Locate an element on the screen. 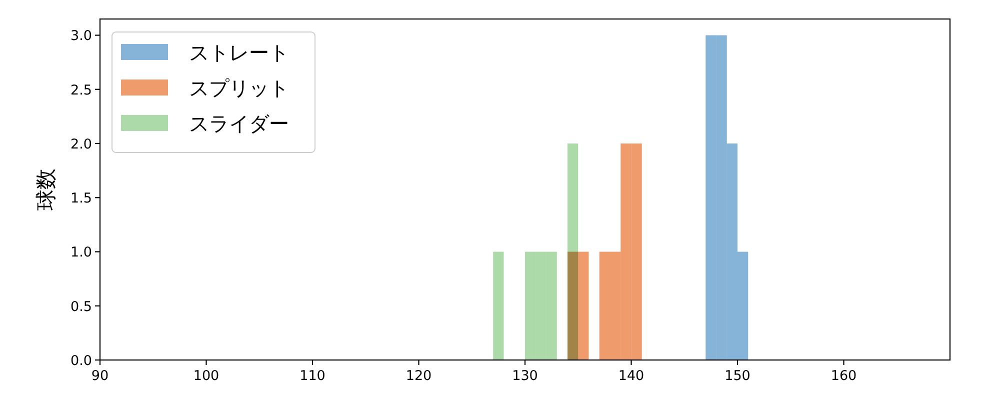 This screenshot has width=1000, height=400. legend-label: スプリット is located at coordinates (239, 88).